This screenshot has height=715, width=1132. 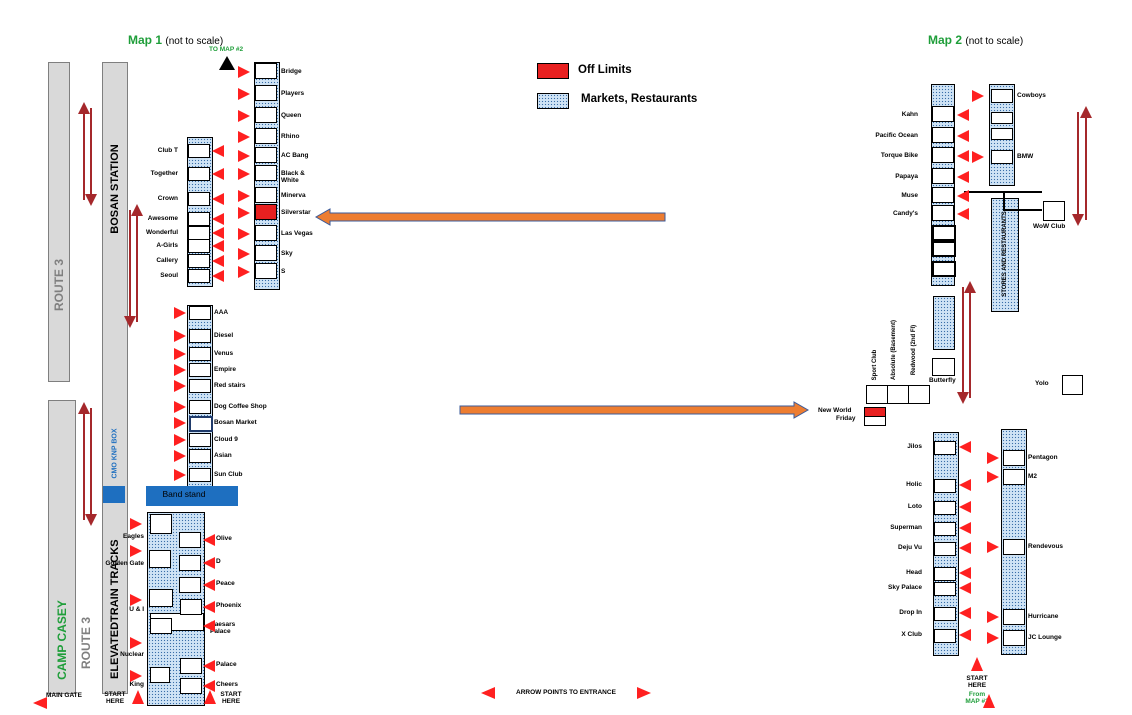 What do you see at coordinates (227, 684) in the screenshot?
I see `map1-bottom-right-label: Cheers` at bounding box center [227, 684].